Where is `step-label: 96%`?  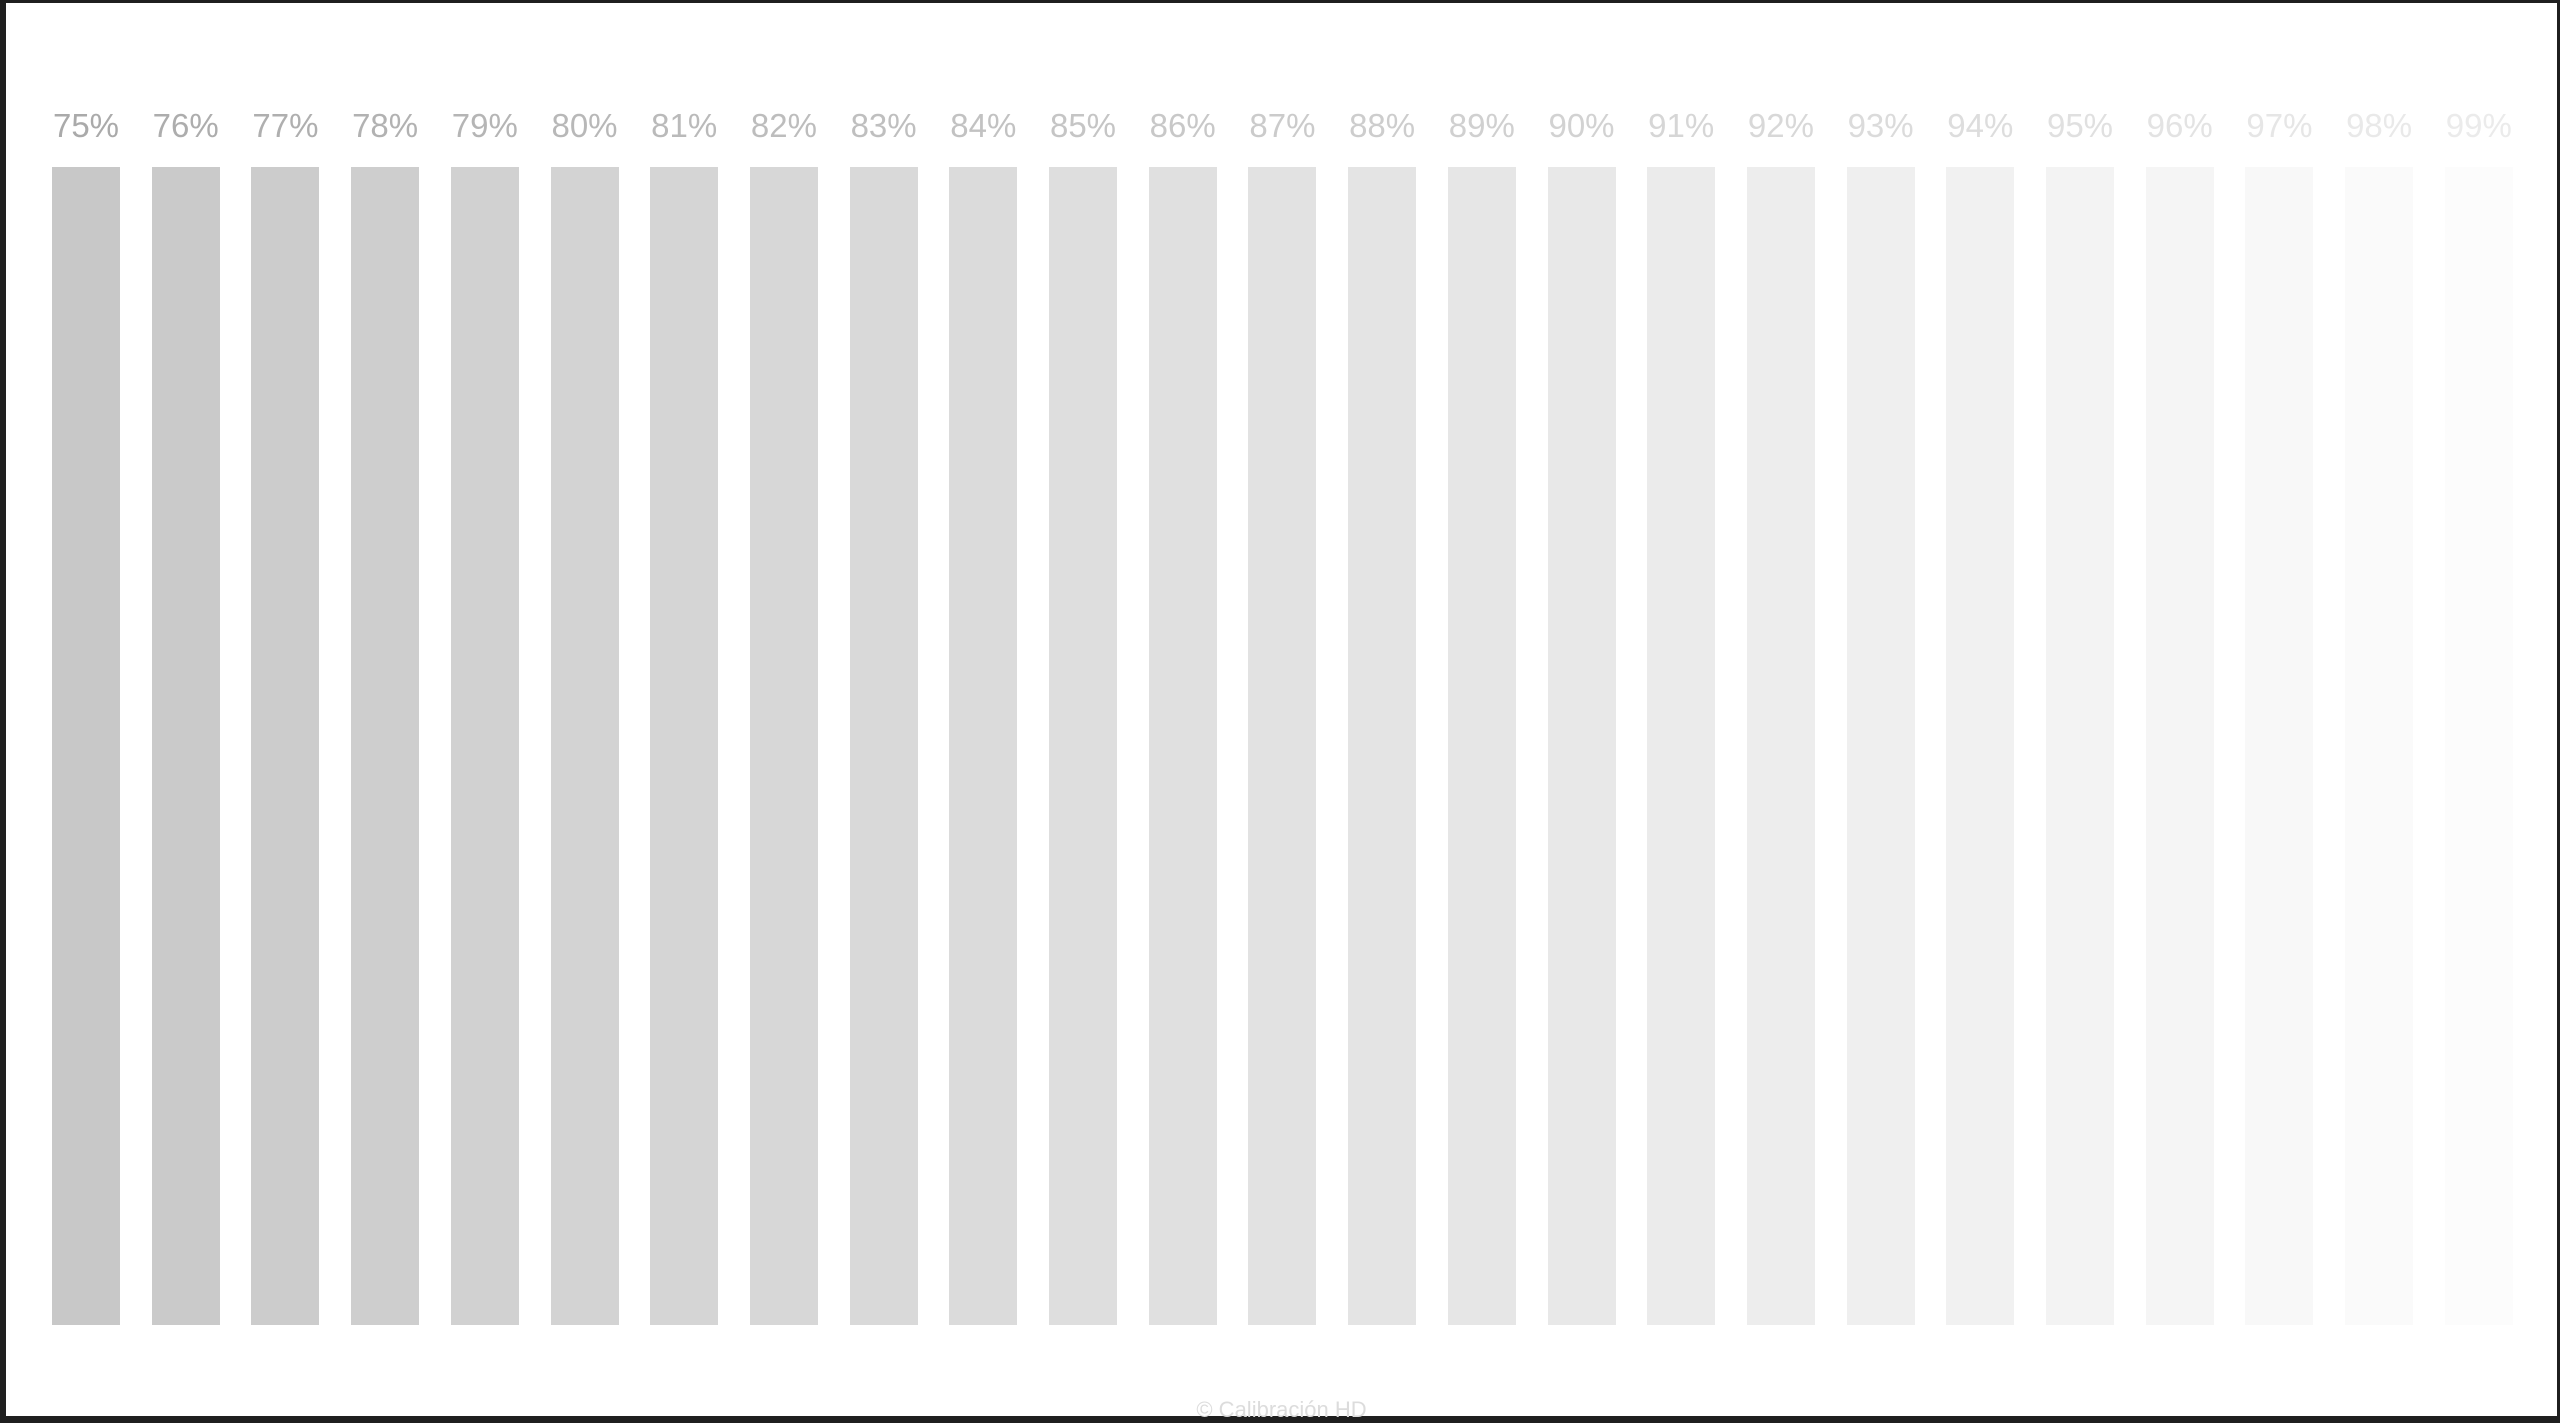 step-label: 96% is located at coordinates (2179, 125).